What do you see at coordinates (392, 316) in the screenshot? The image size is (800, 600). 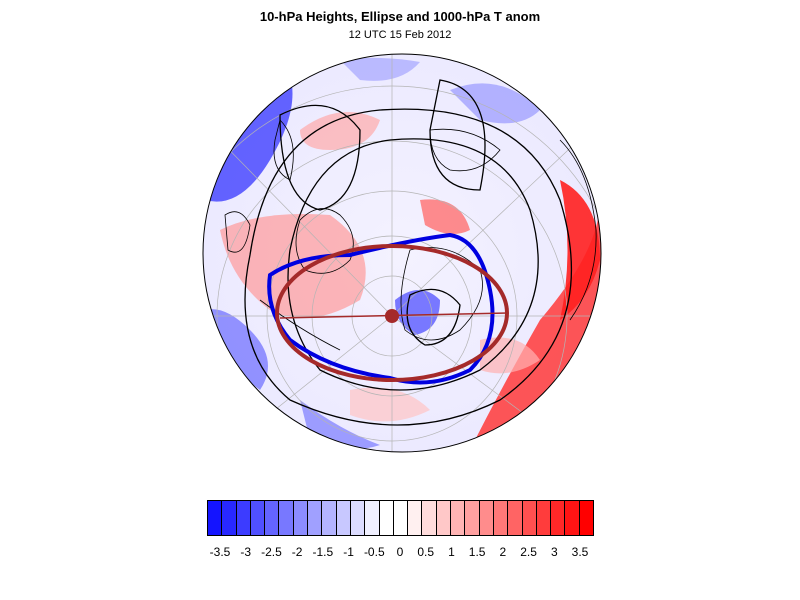 I see `ellipse-center-marker` at bounding box center [392, 316].